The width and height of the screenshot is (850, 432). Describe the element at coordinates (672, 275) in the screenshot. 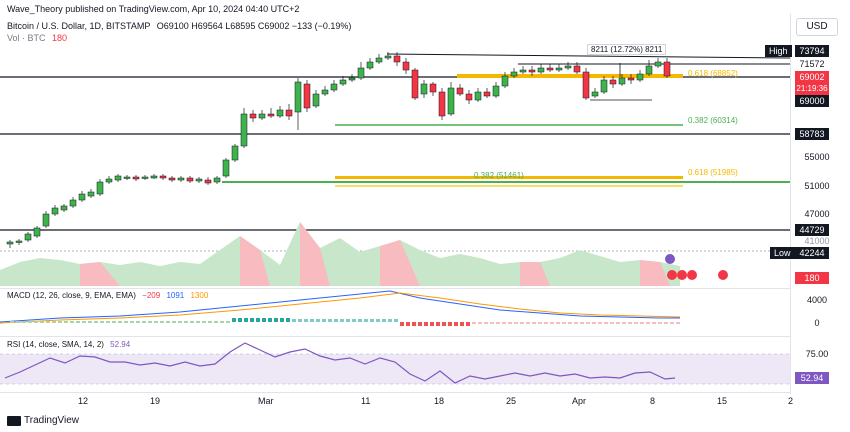

I see `dividend-icon` at that location.